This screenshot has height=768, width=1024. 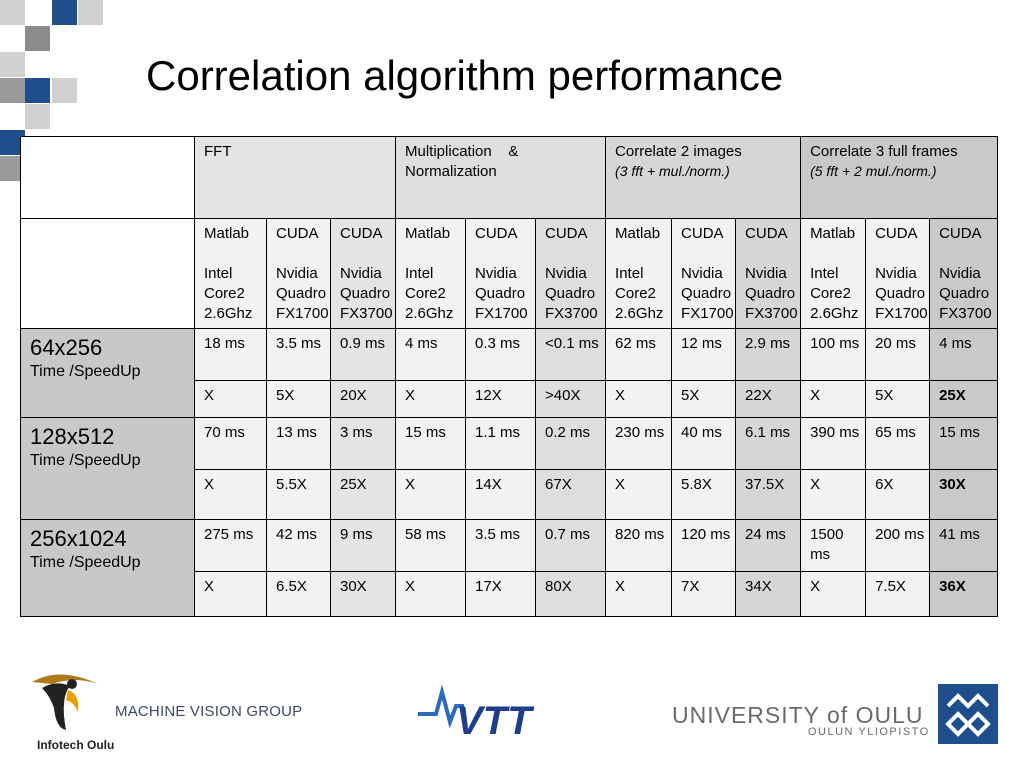 What do you see at coordinates (218, 151) in the screenshot?
I see `group-title: FFT` at bounding box center [218, 151].